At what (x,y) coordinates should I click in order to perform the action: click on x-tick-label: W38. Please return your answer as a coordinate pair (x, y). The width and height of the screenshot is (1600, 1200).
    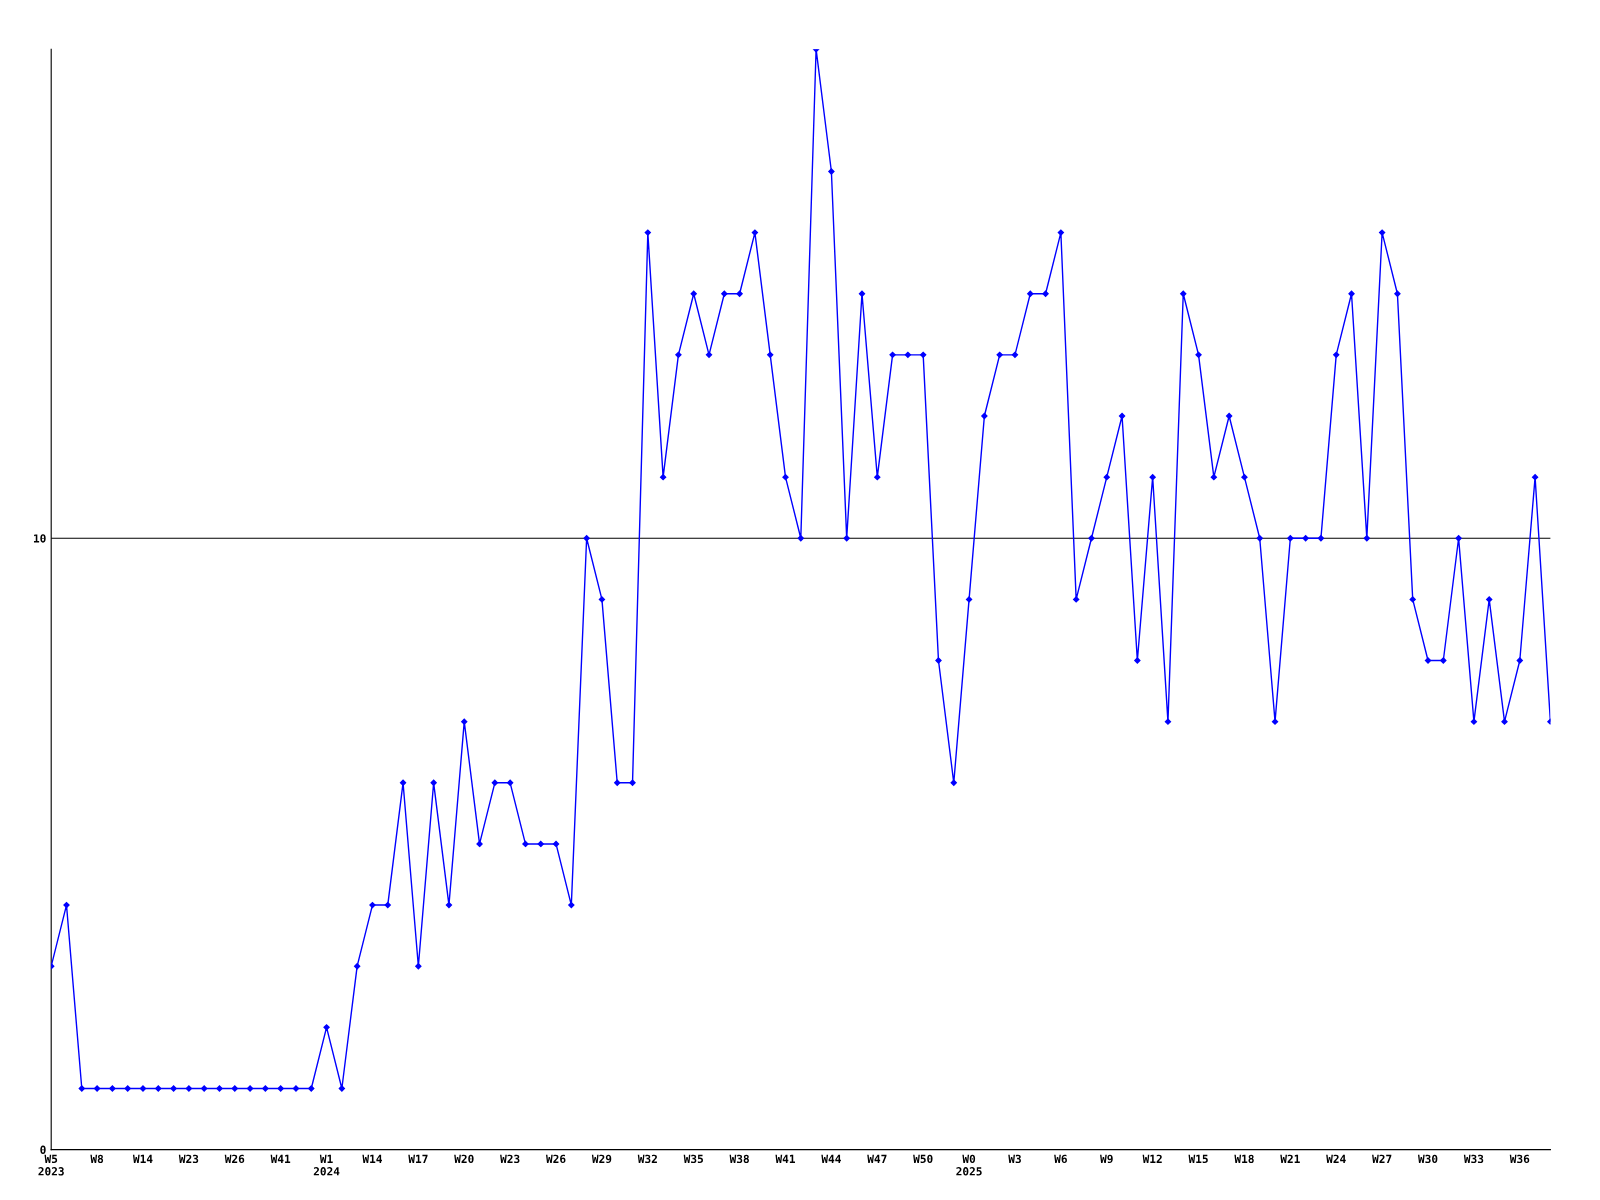
    Looking at the image, I should click on (739, 1159).